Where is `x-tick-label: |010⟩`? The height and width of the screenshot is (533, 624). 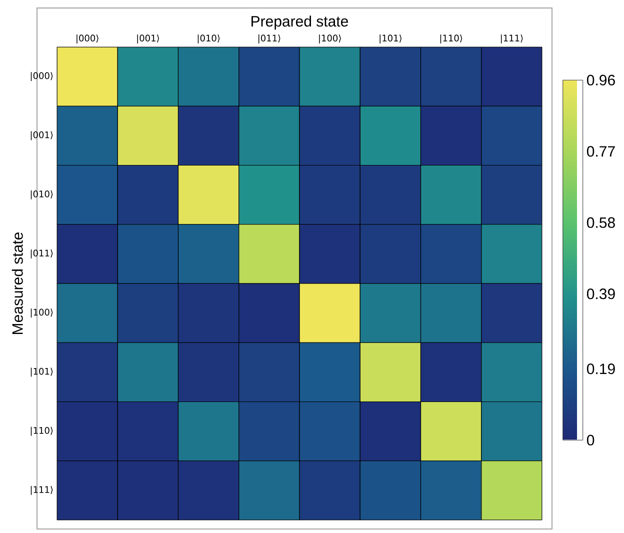 x-tick-label: |010⟩ is located at coordinates (209, 39).